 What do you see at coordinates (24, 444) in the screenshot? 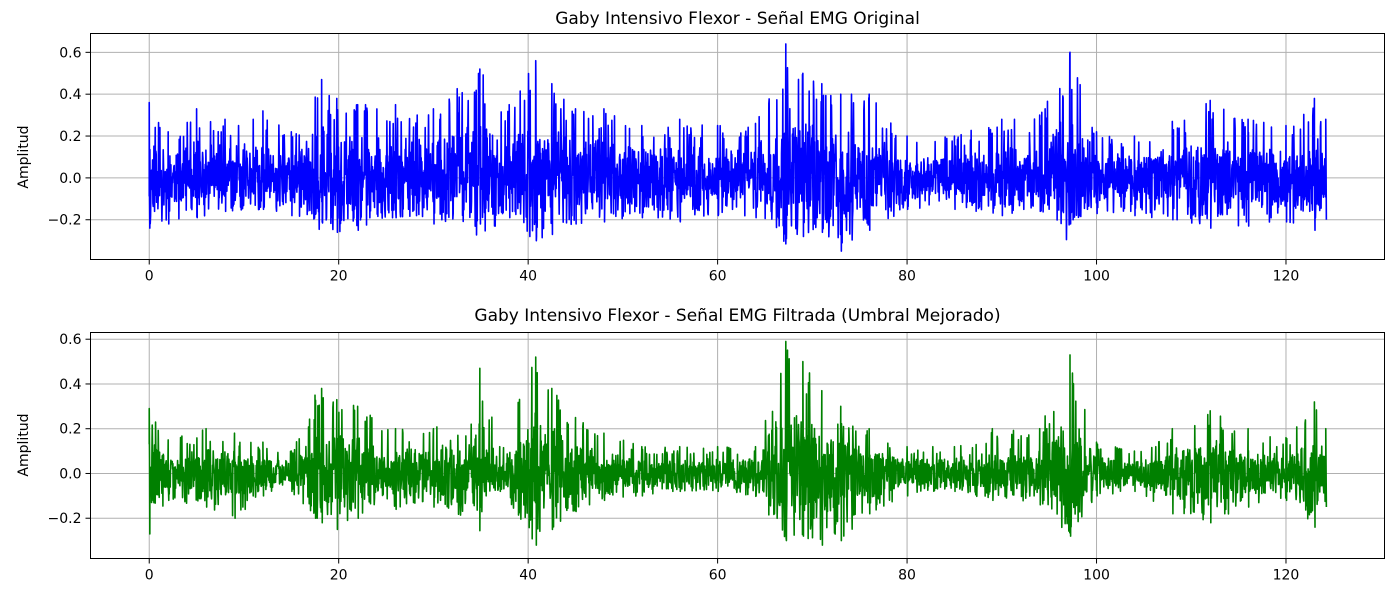
I see `y-axis-label-filtered: Amplitud` at bounding box center [24, 444].